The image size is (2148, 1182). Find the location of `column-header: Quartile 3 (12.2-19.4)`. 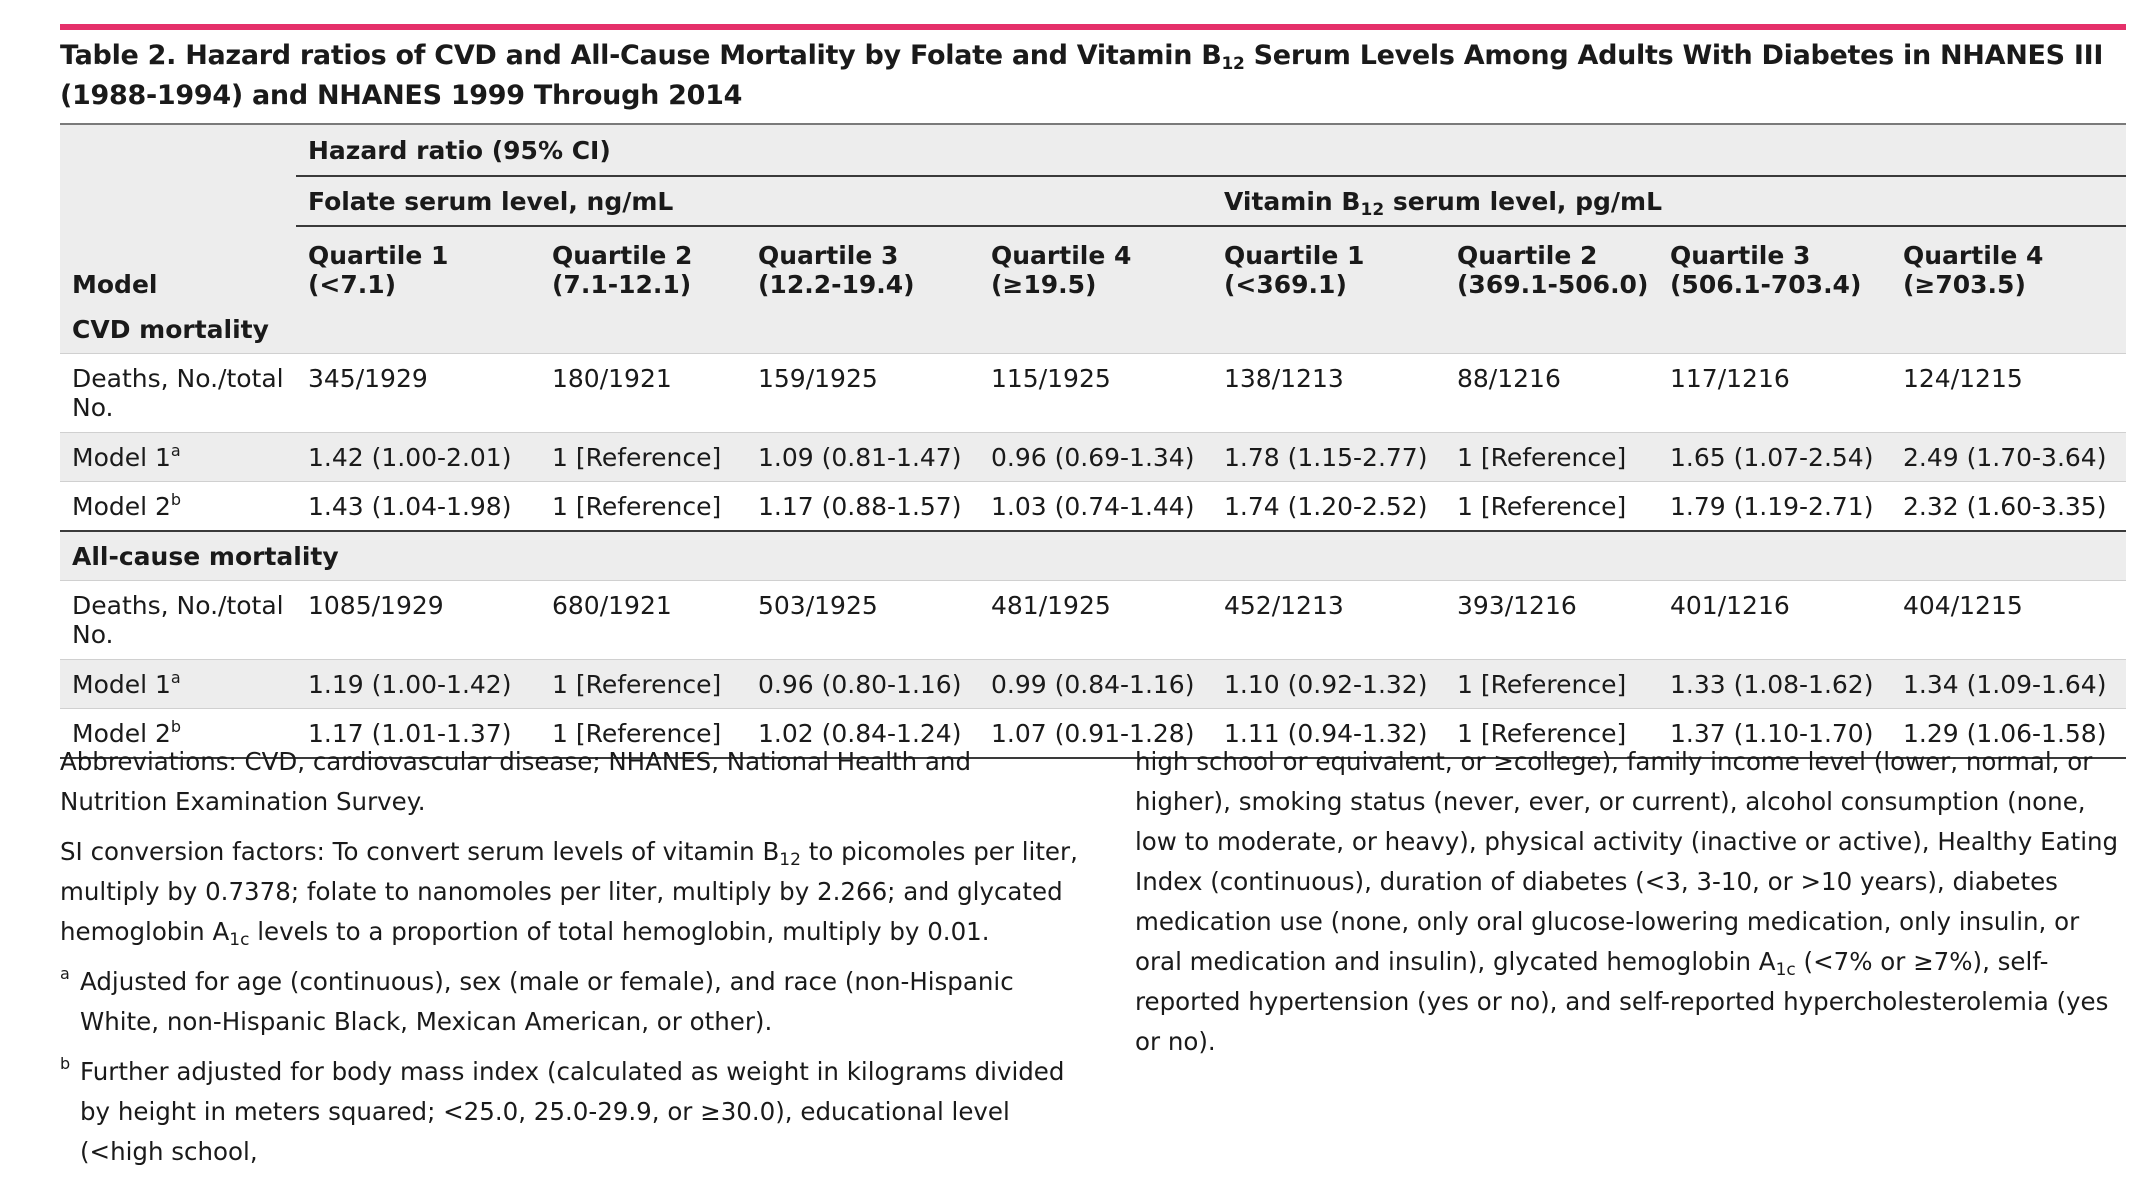

column-header: Quartile 3 (12.2-19.4) is located at coordinates (836, 270).